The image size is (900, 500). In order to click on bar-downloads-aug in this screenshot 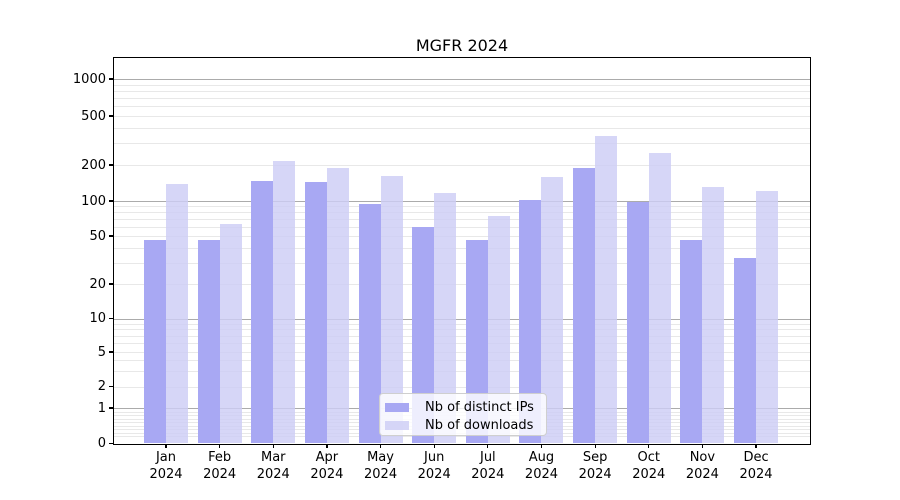, I will do `click(552, 310)`.